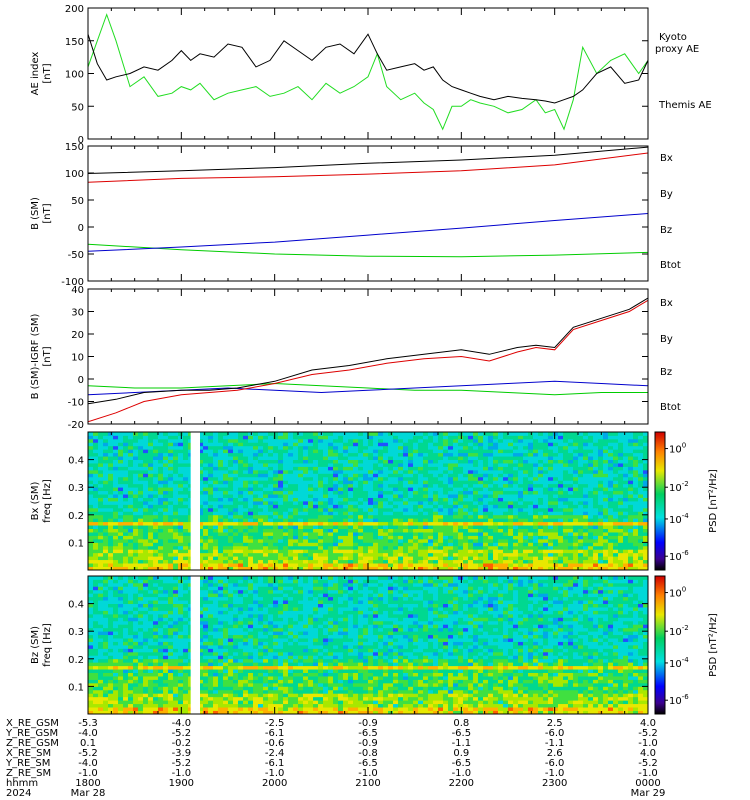  What do you see at coordinates (32, 723) in the screenshot?
I see `x-axis-row-label: X_RE_GSM` at bounding box center [32, 723].